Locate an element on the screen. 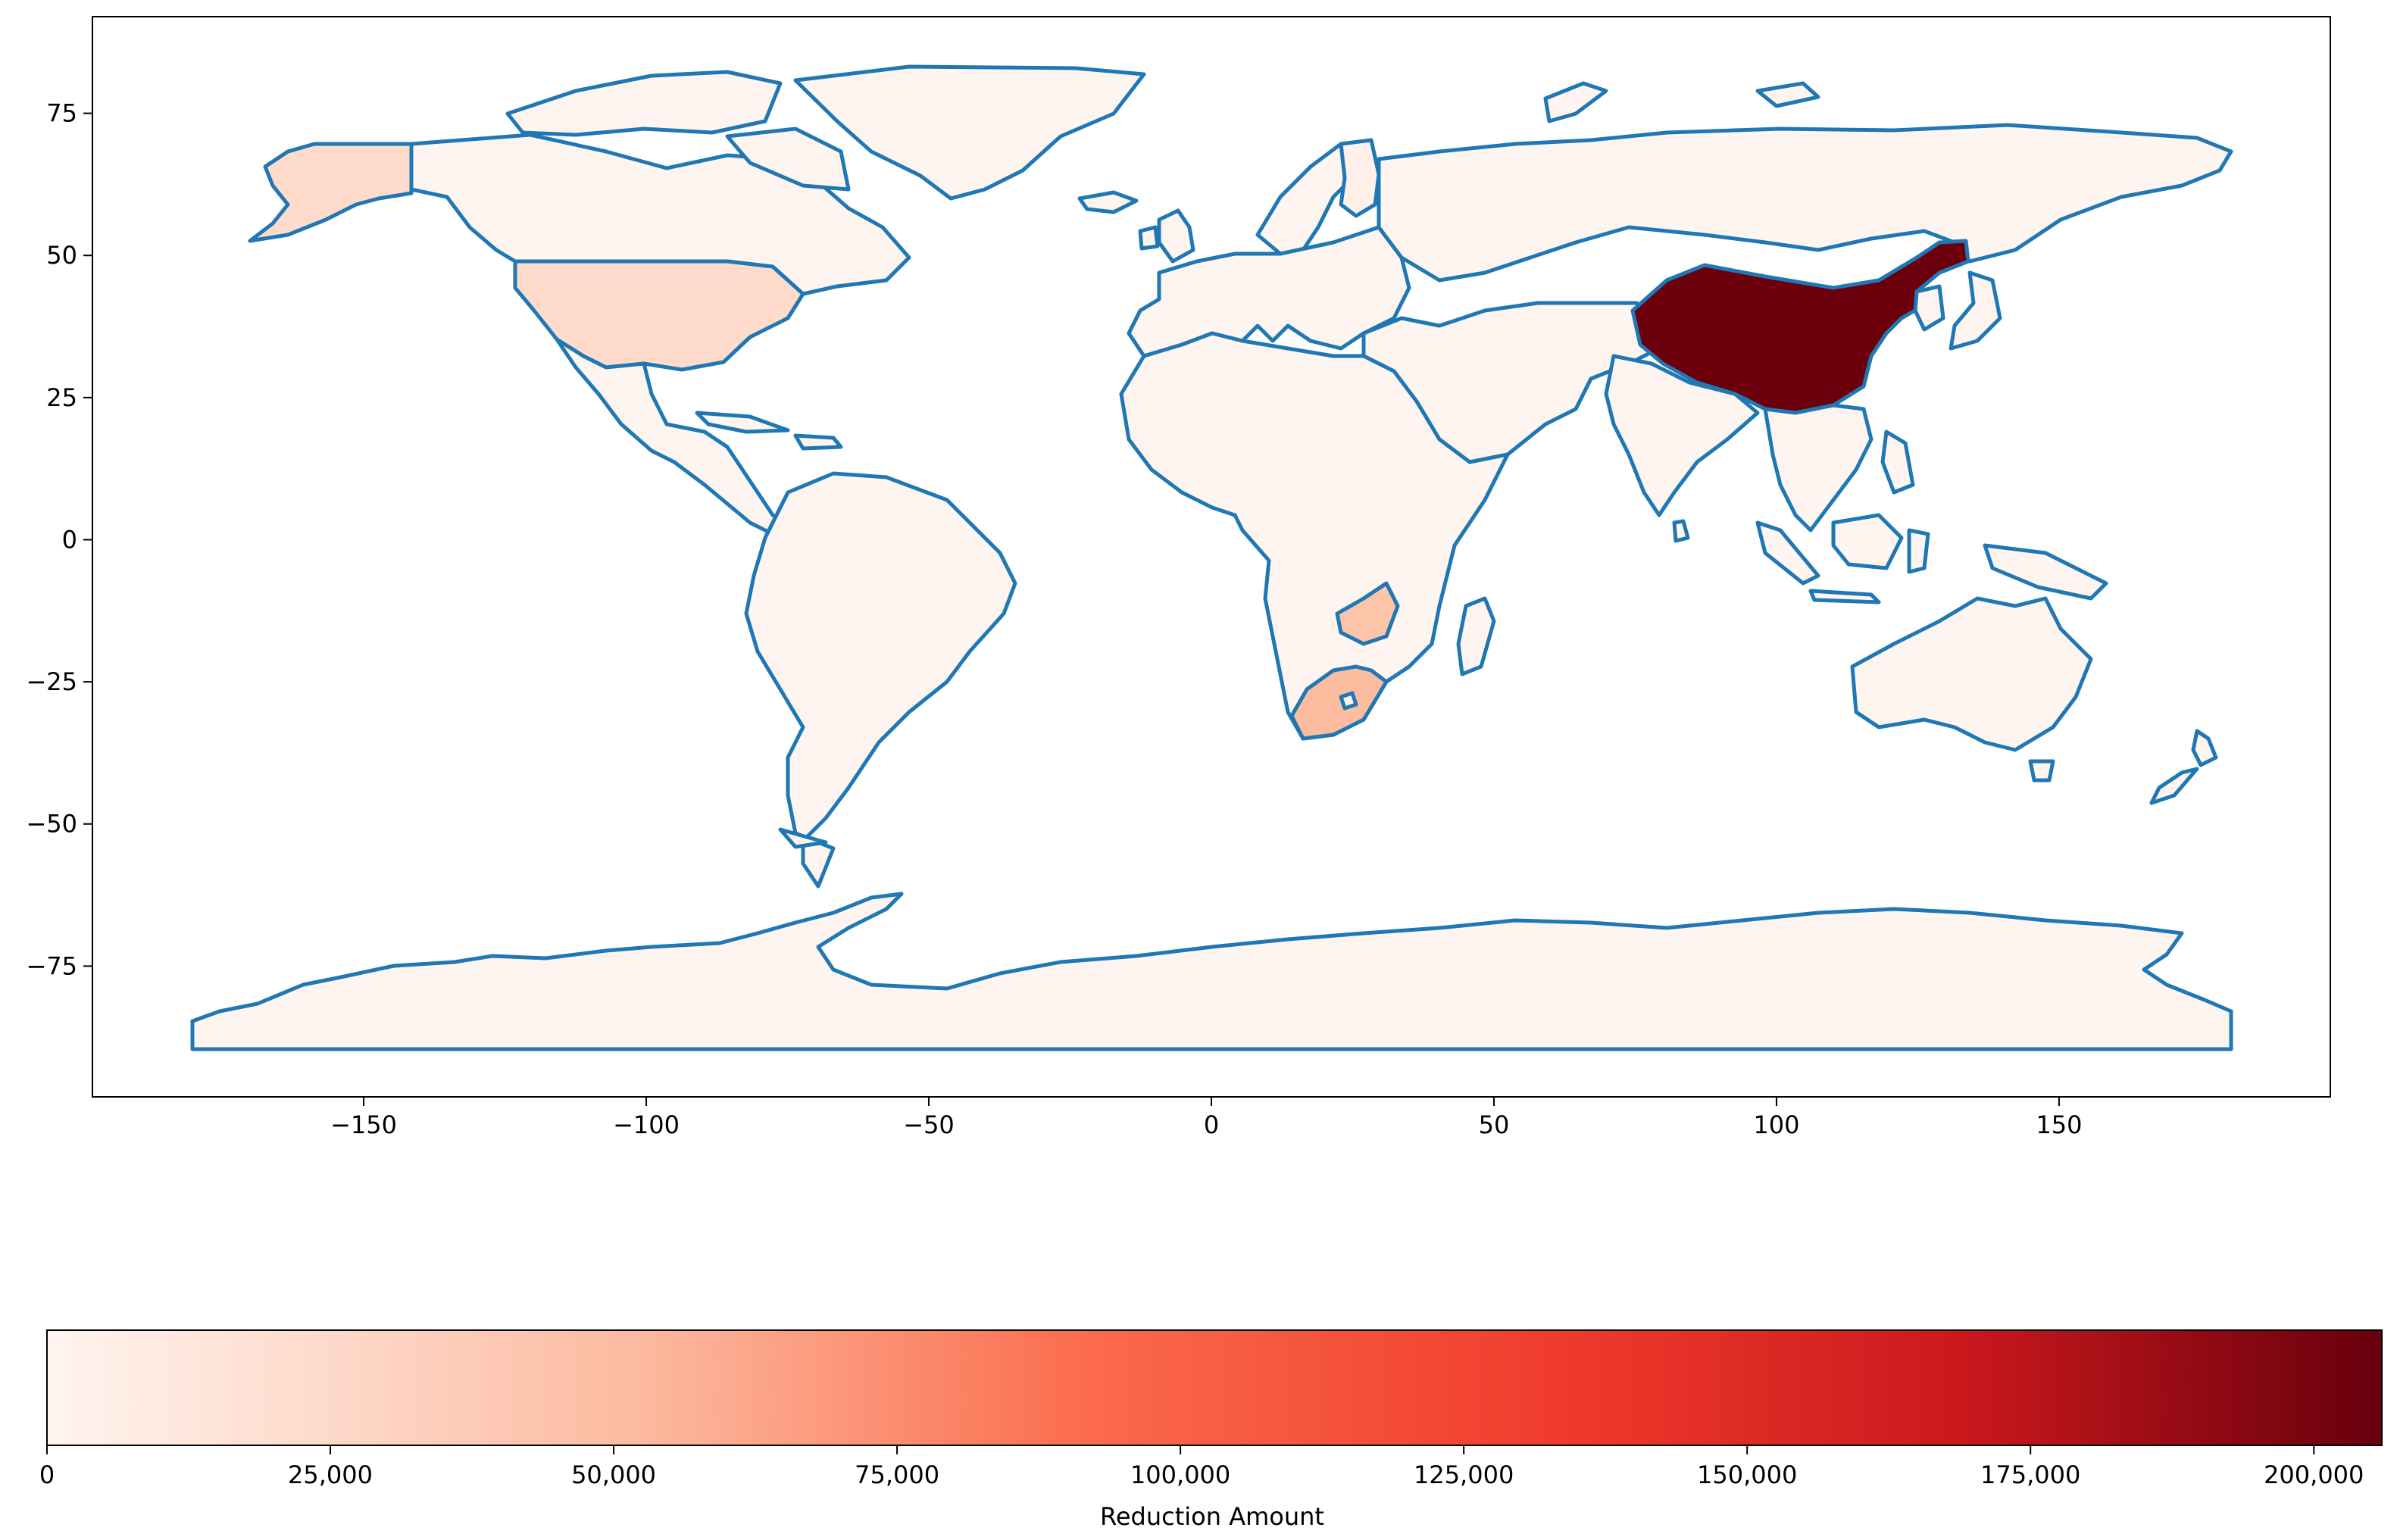 The height and width of the screenshot is (1540, 2397). korea-shape is located at coordinates (1929, 308).